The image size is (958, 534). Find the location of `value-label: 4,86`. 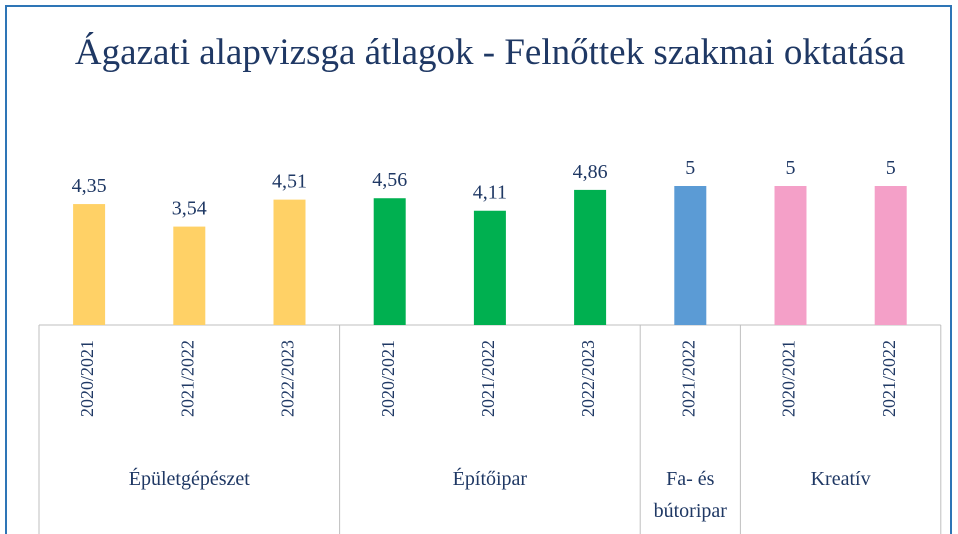

value-label: 4,86 is located at coordinates (590, 172).